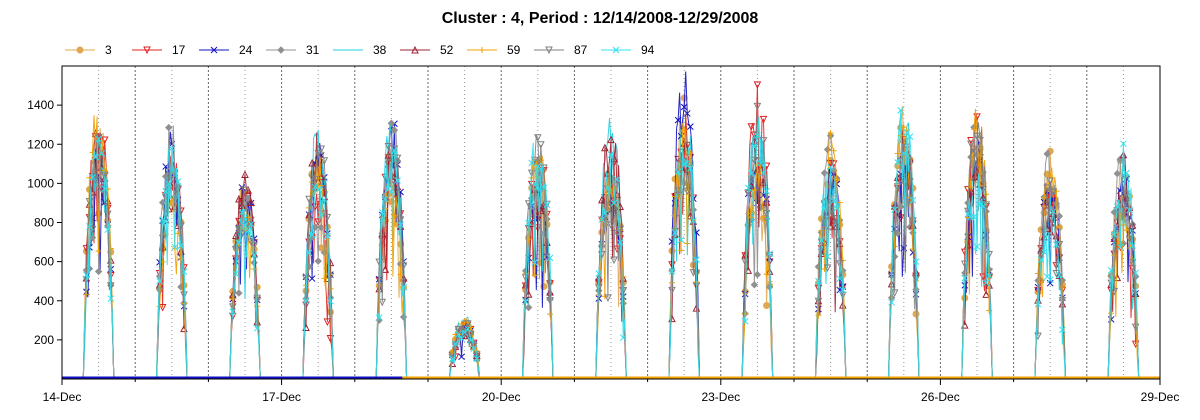 The image size is (1200, 420). Describe the element at coordinates (281, 397) in the screenshot. I see `x-tick-label: 17-Dec` at that location.